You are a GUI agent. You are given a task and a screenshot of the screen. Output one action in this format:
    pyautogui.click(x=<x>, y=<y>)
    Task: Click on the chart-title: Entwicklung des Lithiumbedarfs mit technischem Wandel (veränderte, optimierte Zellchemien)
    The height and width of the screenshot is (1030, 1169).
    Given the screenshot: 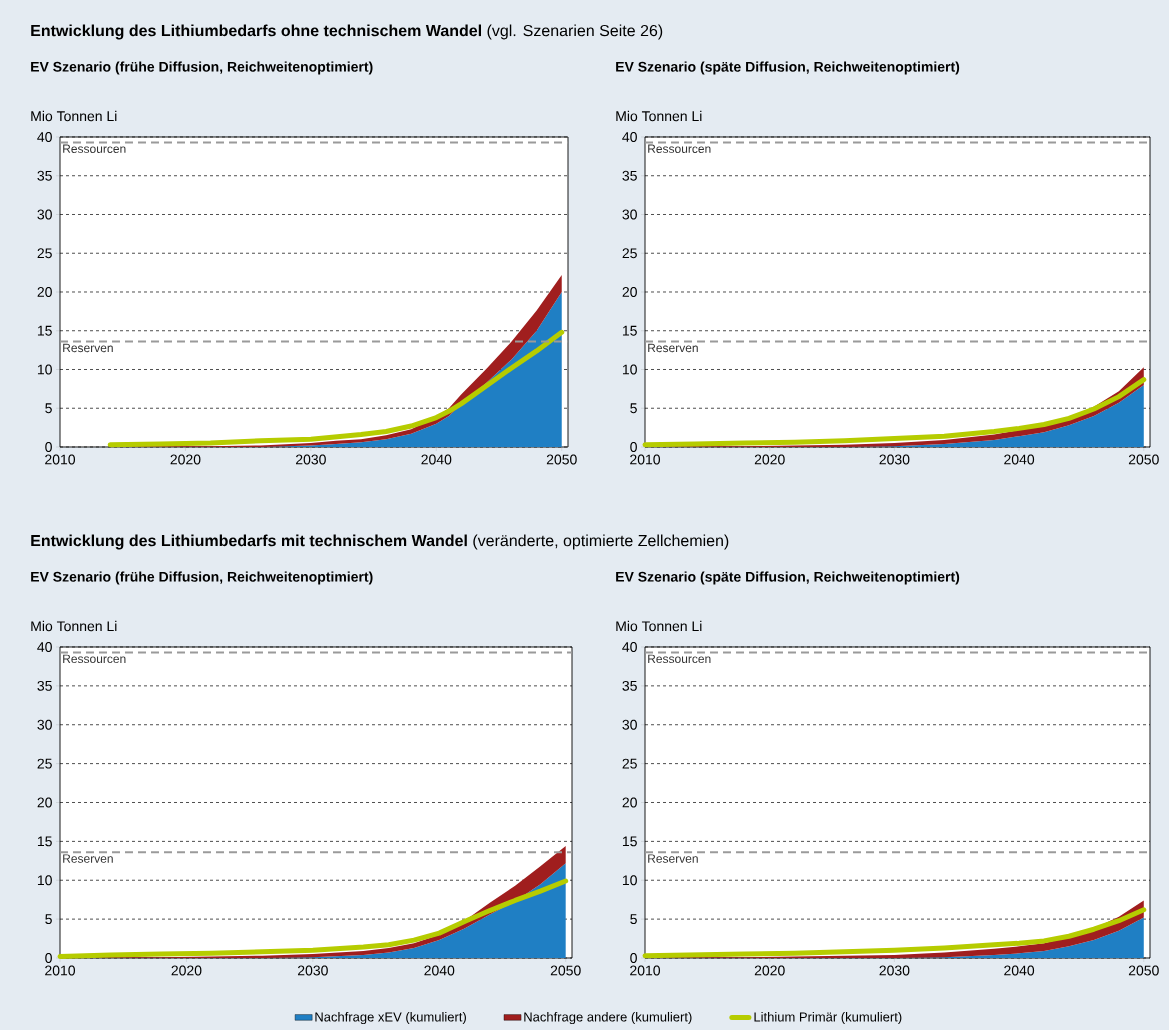 What is the action you would take?
    pyautogui.click(x=380, y=542)
    